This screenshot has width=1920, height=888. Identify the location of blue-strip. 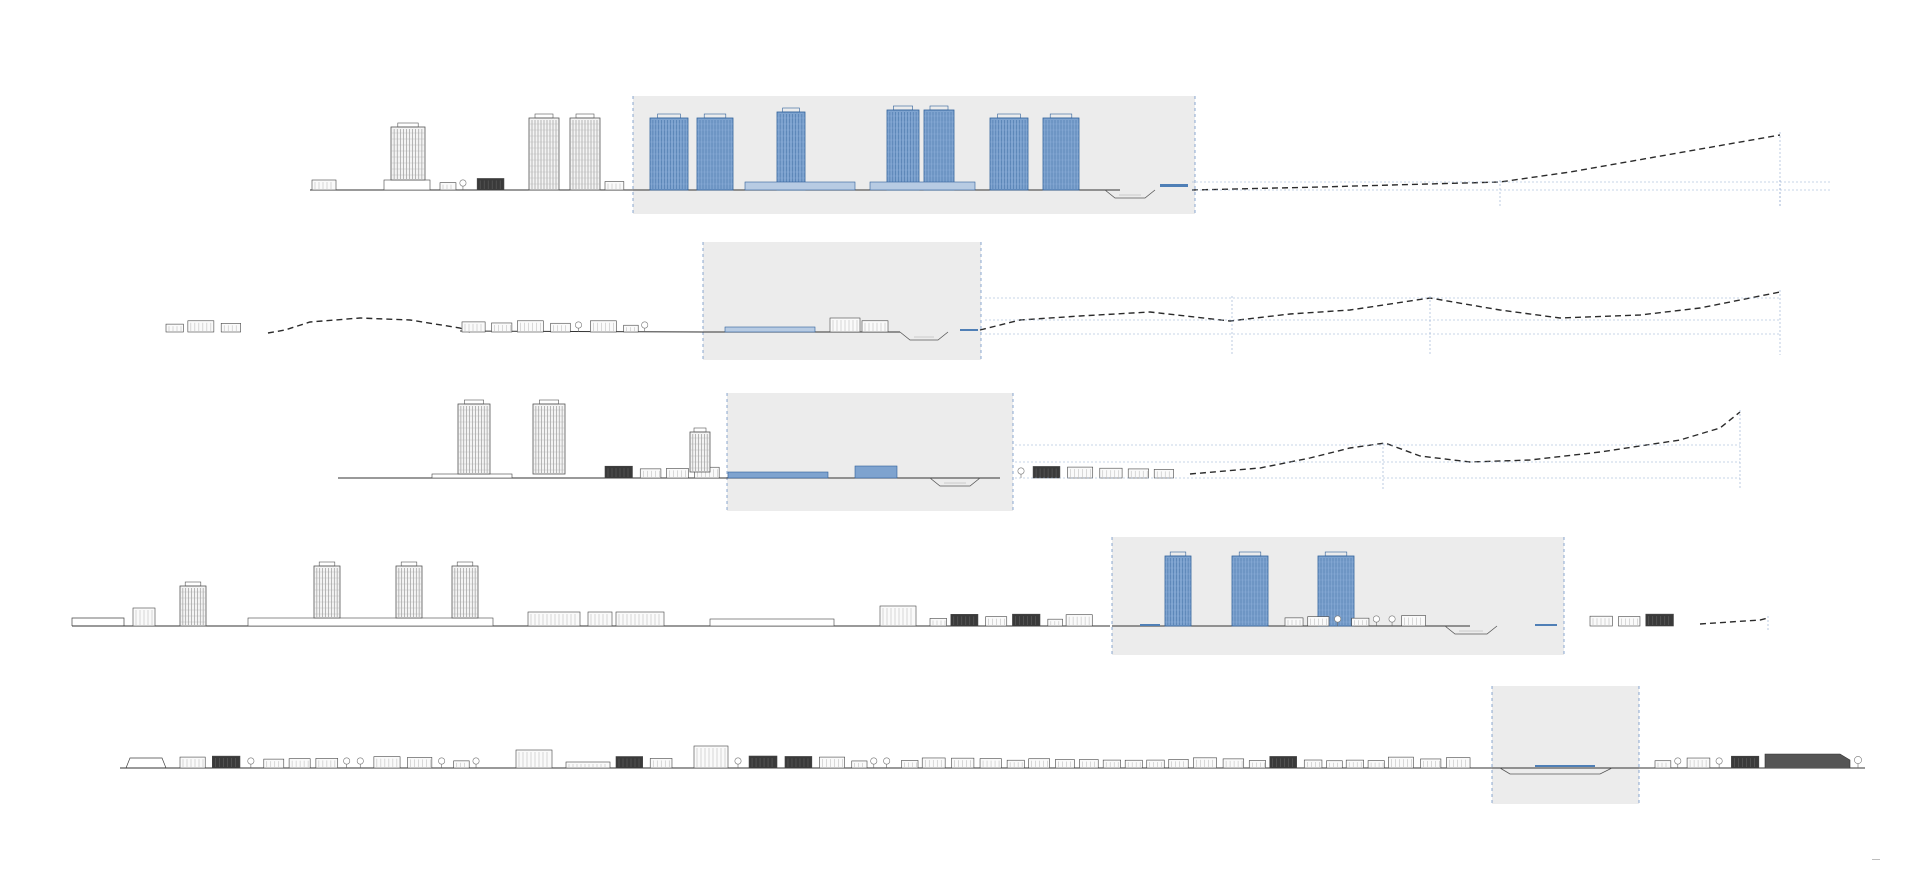
(1546, 625).